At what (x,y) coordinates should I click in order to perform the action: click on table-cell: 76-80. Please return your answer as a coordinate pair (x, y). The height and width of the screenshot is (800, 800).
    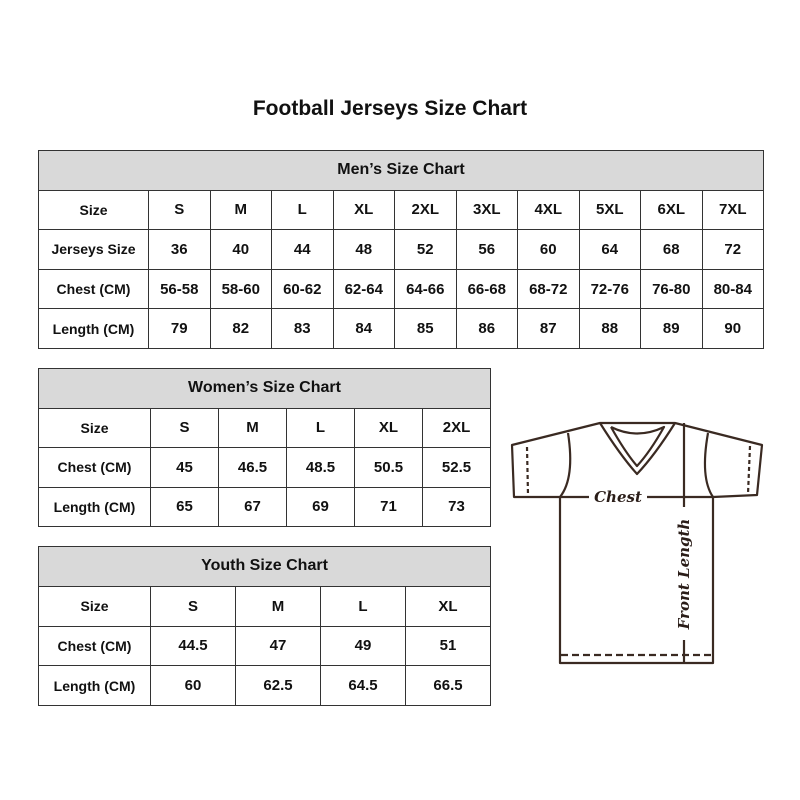
    Looking at the image, I should click on (671, 289).